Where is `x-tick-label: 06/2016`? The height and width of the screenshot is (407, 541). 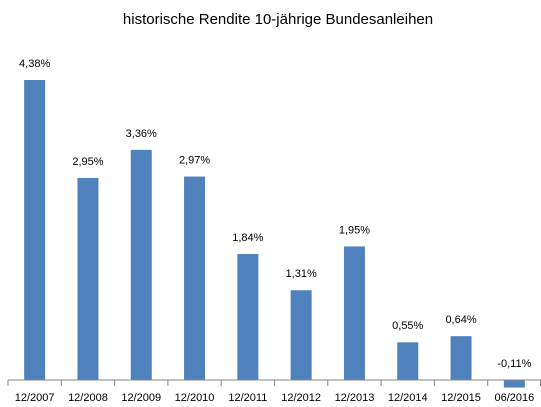
x-tick-label: 06/2016 is located at coordinates (514, 398).